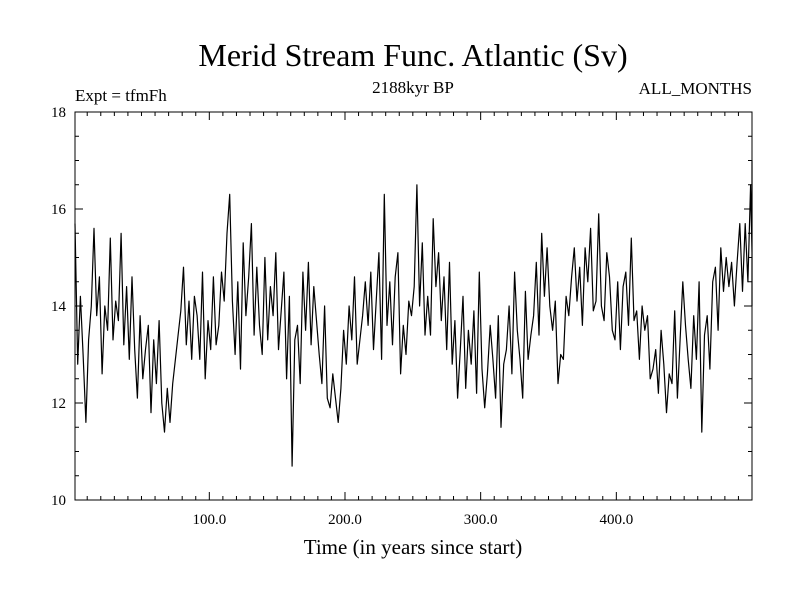 The image size is (800, 600). What do you see at coordinates (58, 501) in the screenshot?
I see `y-tick-label: 10` at bounding box center [58, 501].